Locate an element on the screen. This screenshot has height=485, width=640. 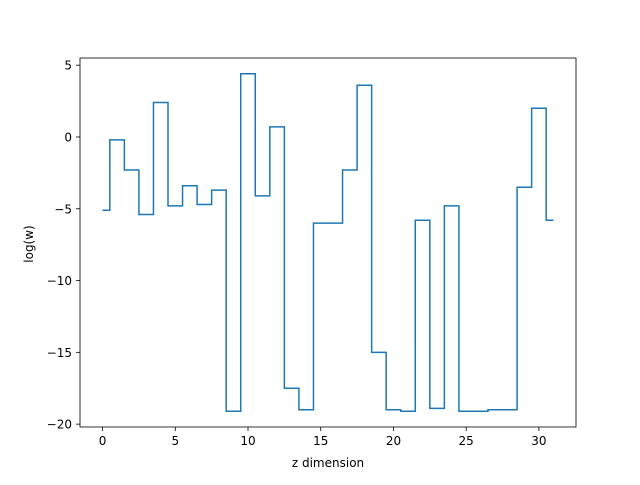
x-tick-label: 10 is located at coordinates (247, 441).